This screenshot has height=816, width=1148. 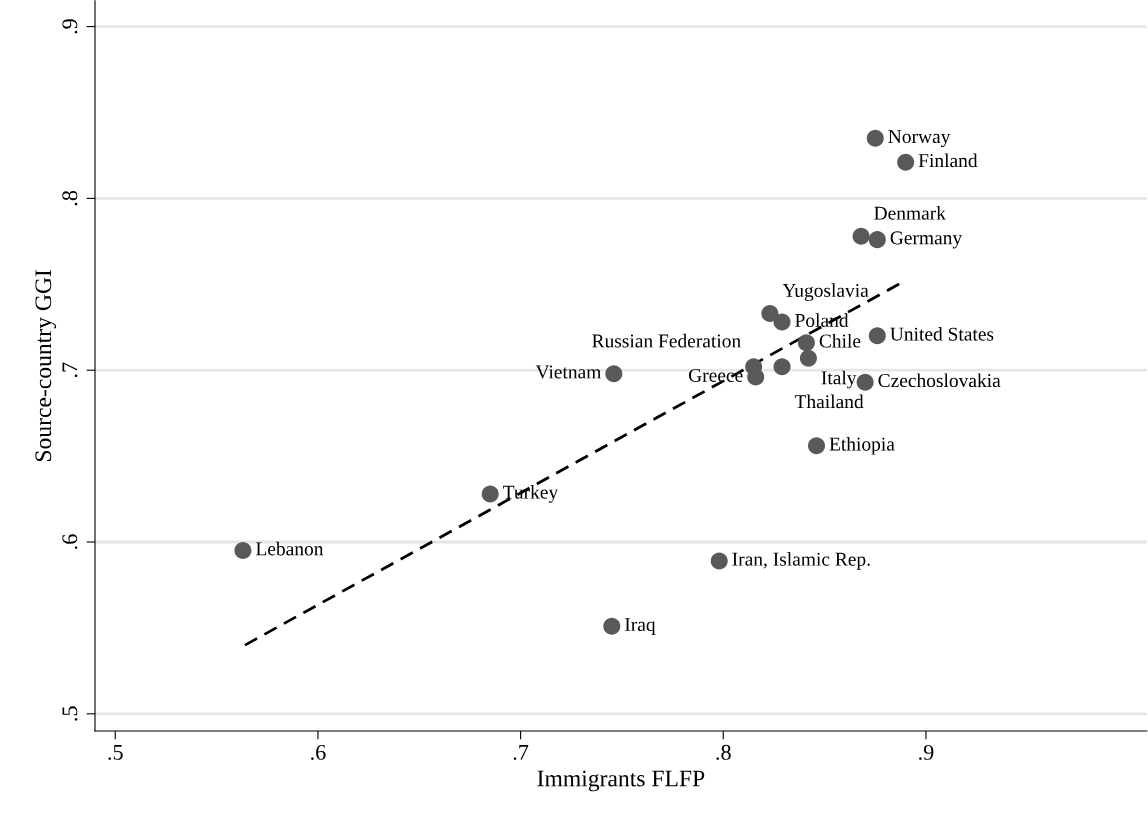 I want to click on annotation: Greece, so click(x=715, y=375).